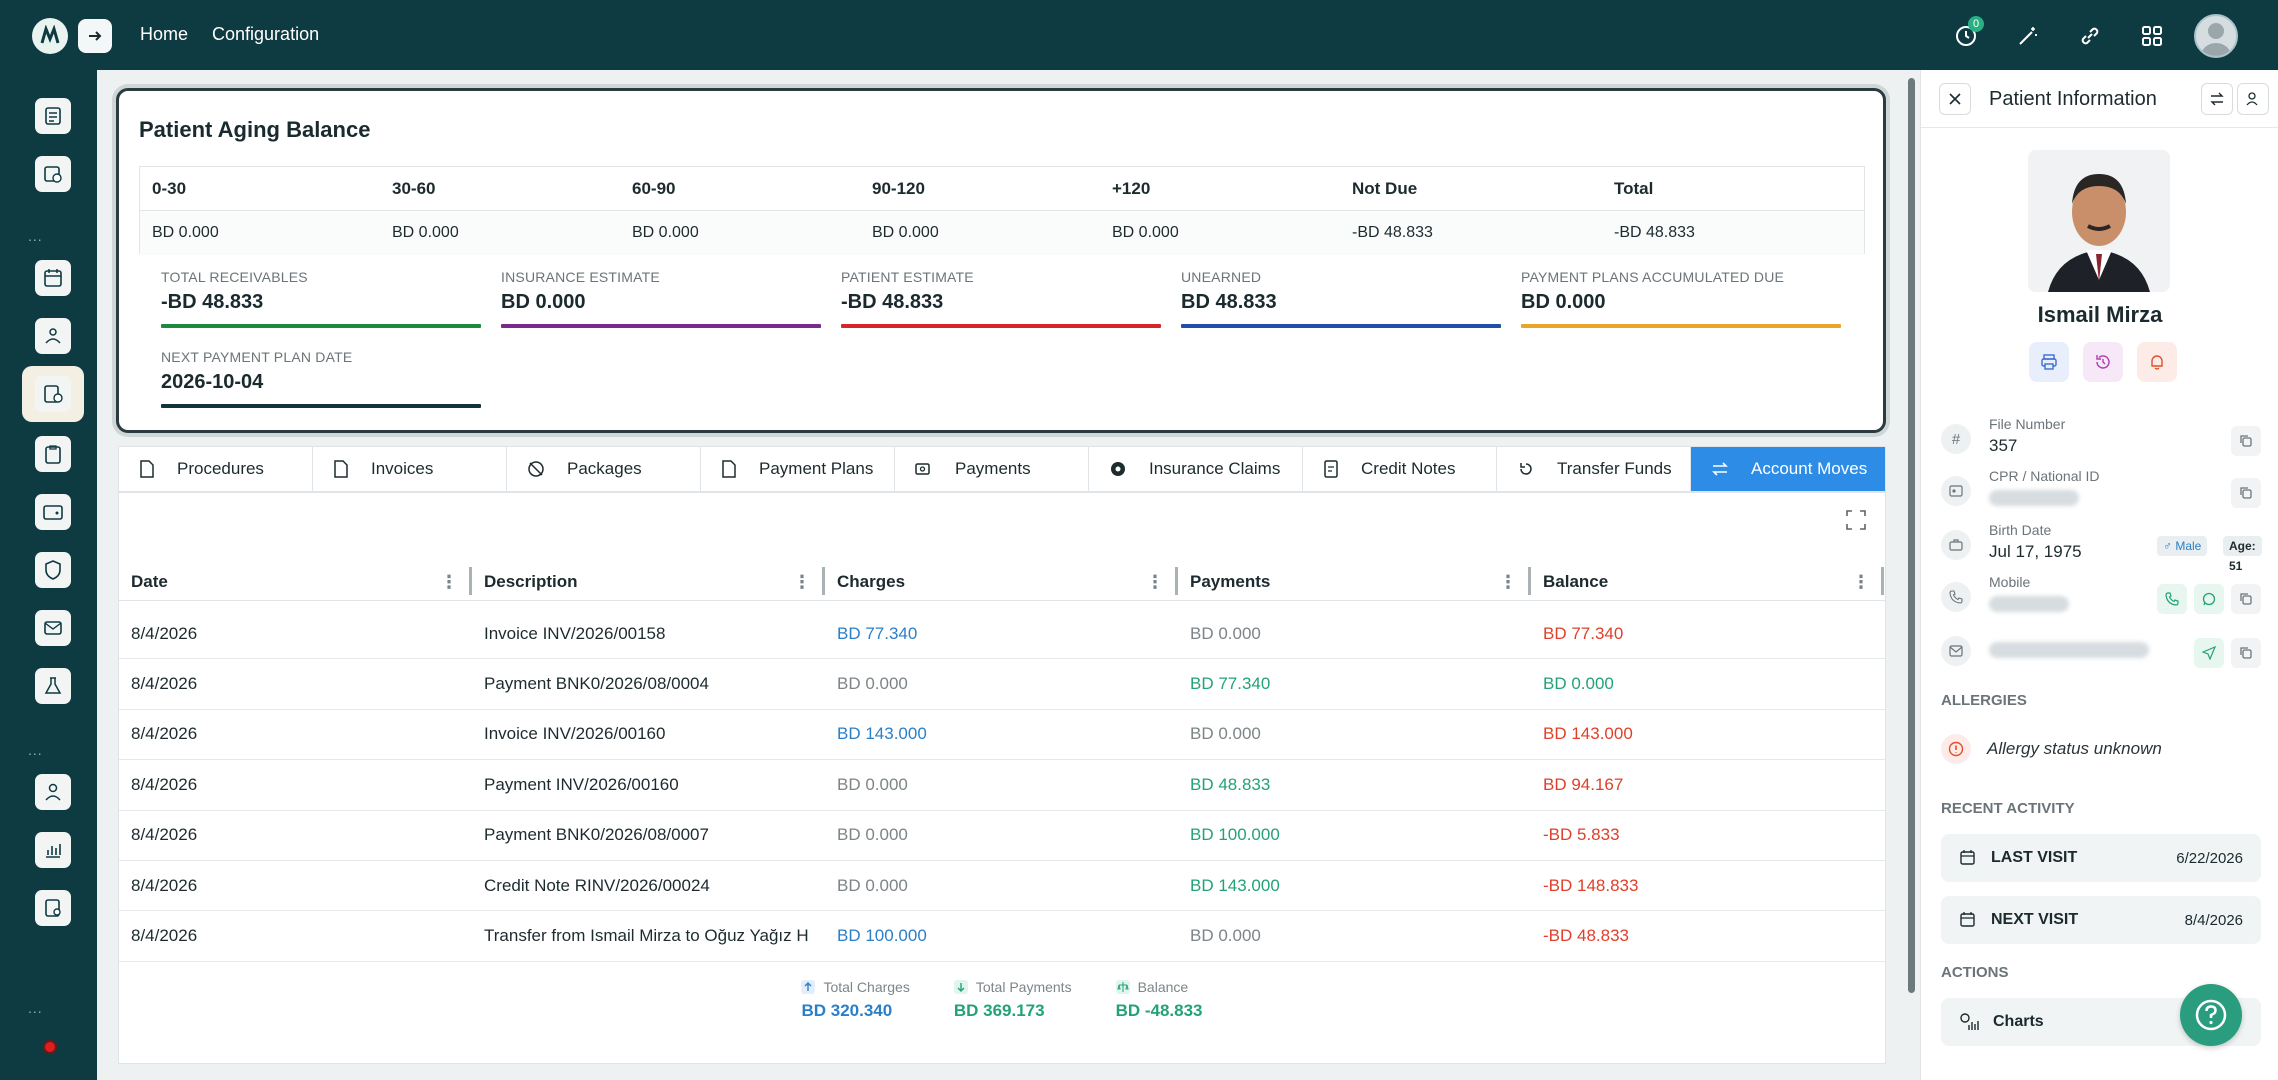 This screenshot has height=1080, width=2278. Describe the element at coordinates (1001, 582) in the screenshot. I see `column-header-charges: Charges ⋮` at that location.